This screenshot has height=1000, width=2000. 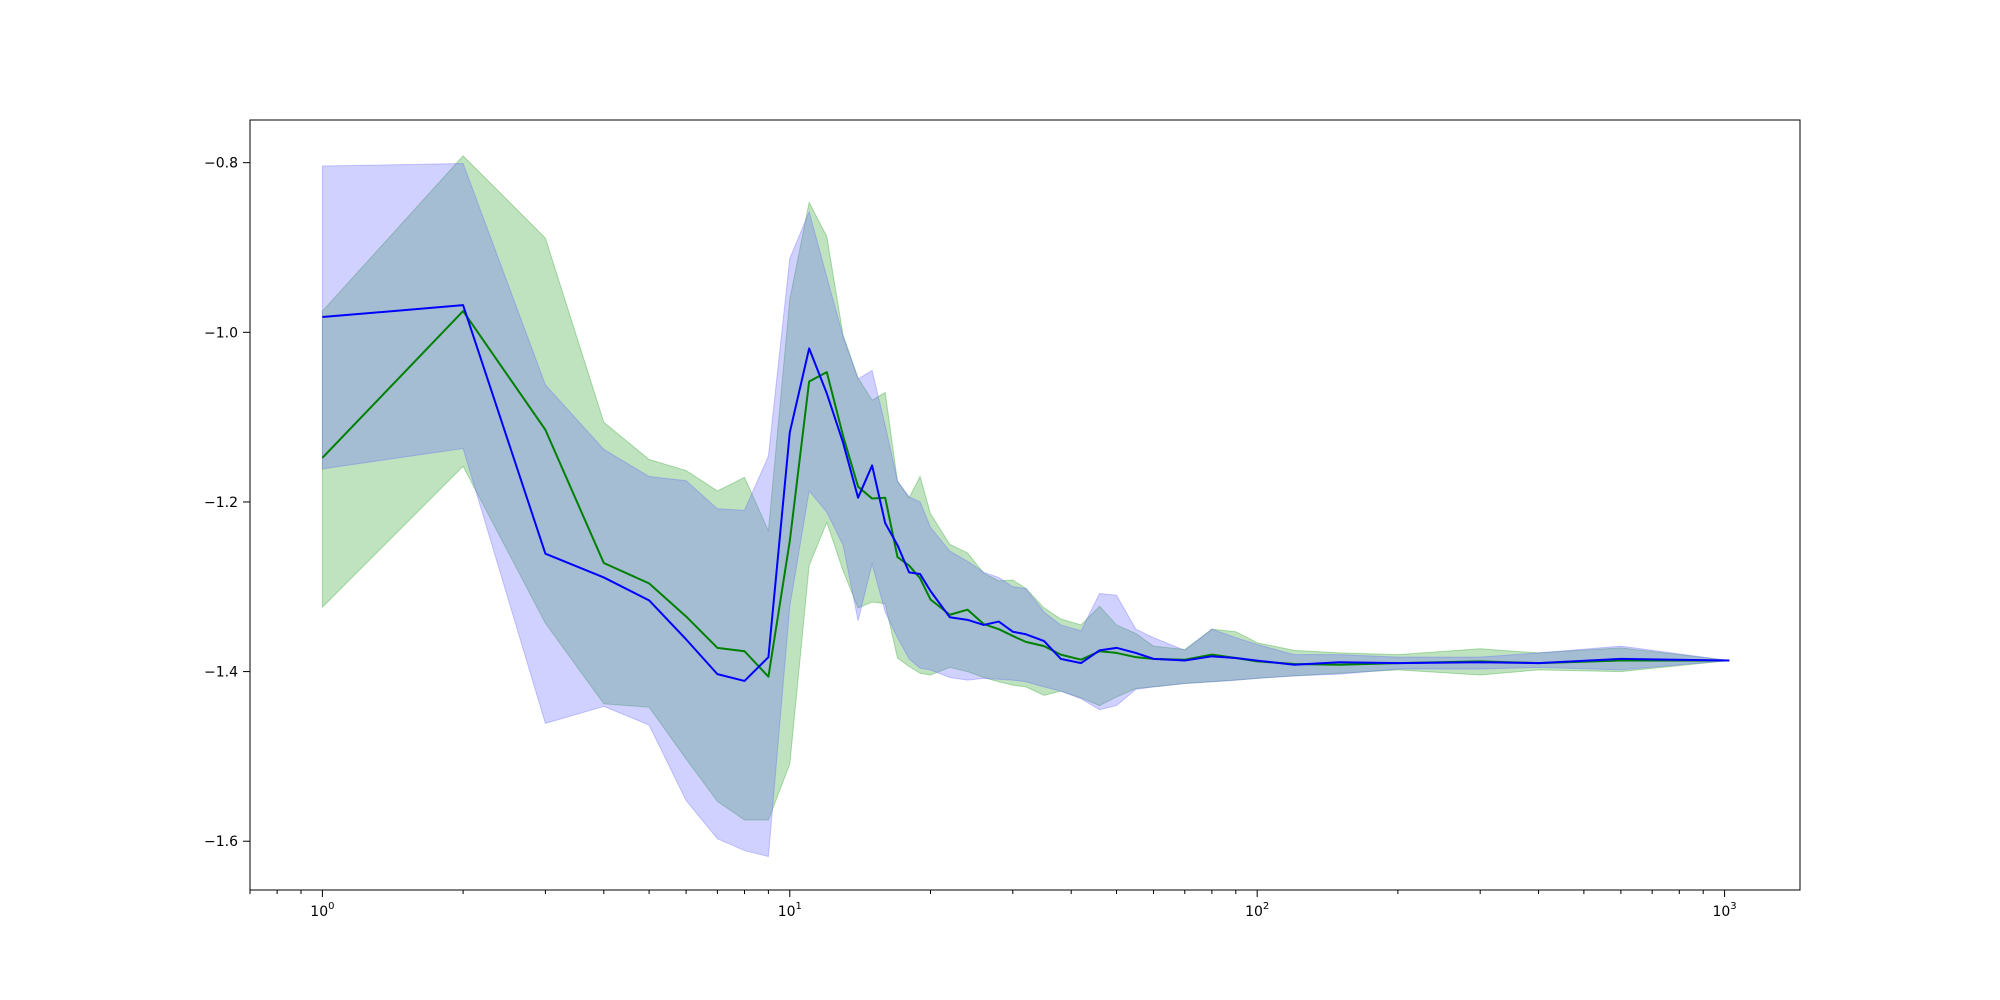 I want to click on x-tick-label: 10², so click(x=1257, y=910).